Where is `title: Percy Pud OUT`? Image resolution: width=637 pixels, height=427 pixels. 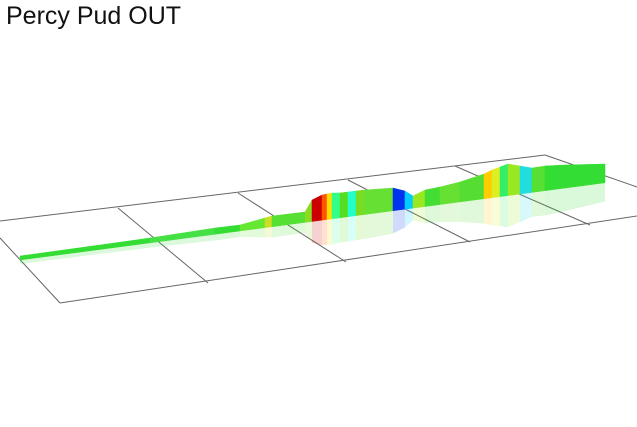 title: Percy Pud OUT is located at coordinates (94, 16).